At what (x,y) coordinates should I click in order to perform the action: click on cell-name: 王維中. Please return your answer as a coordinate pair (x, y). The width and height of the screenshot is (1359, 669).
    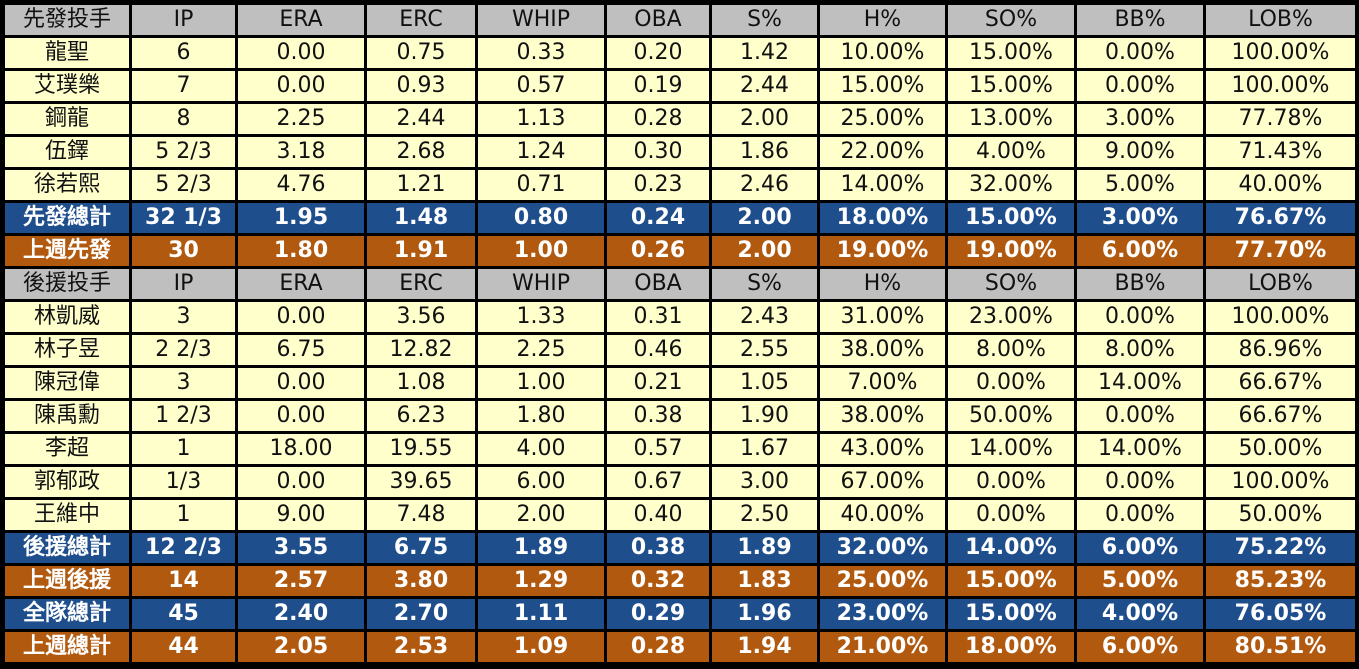
    Looking at the image, I should click on (67, 515).